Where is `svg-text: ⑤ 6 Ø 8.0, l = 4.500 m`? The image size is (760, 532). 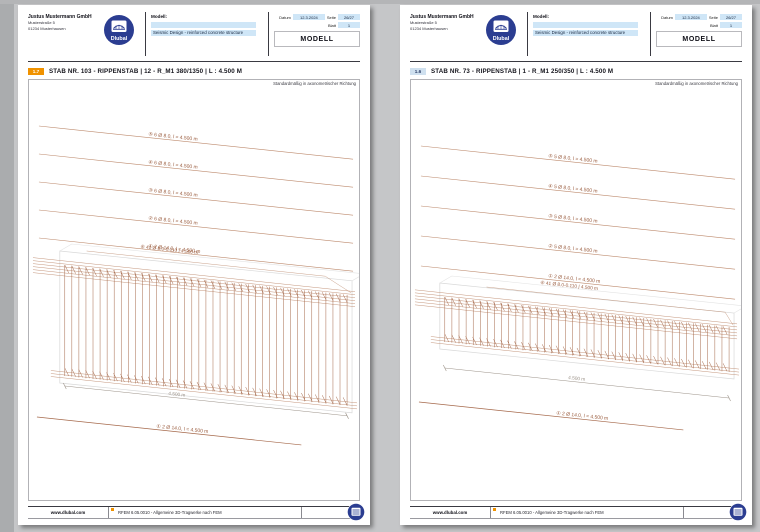 svg-text: ⑤ 6 Ø 8.0, l = 4.500 m is located at coordinates (173, 137).